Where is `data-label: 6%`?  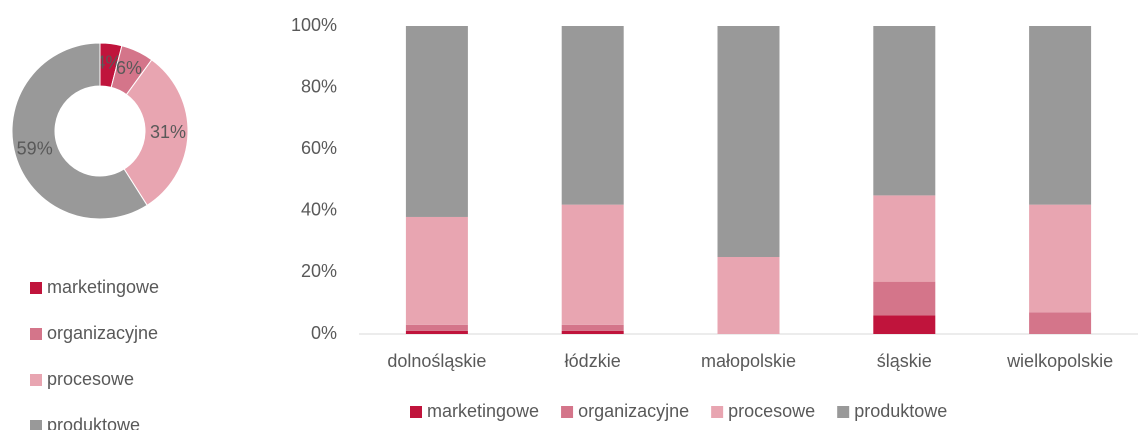 data-label: 6% is located at coordinates (129, 68).